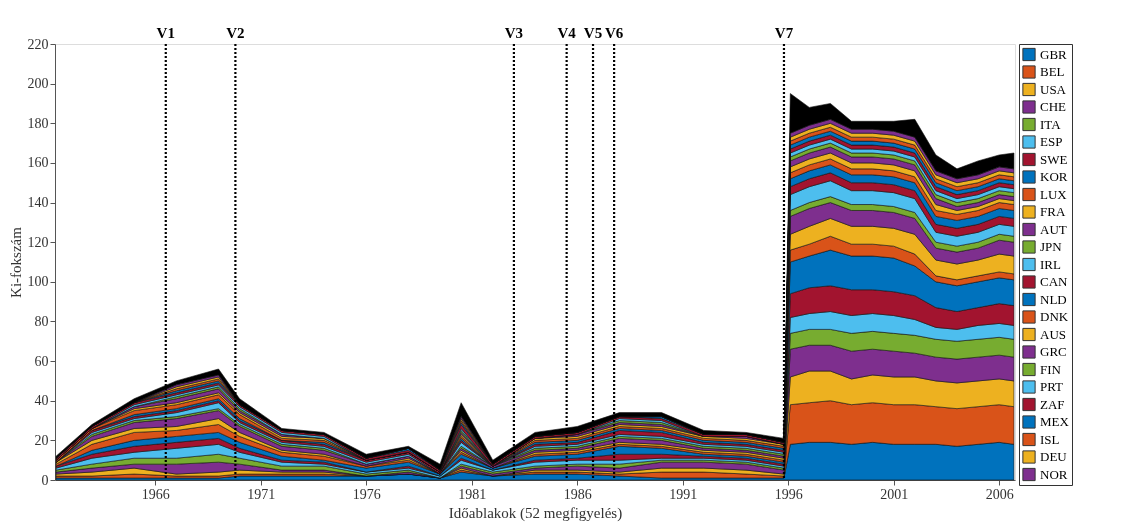 Image resolution: width=1140 pixels, height=522 pixels. I want to click on x-tick-label: 2001, so click(894, 494).